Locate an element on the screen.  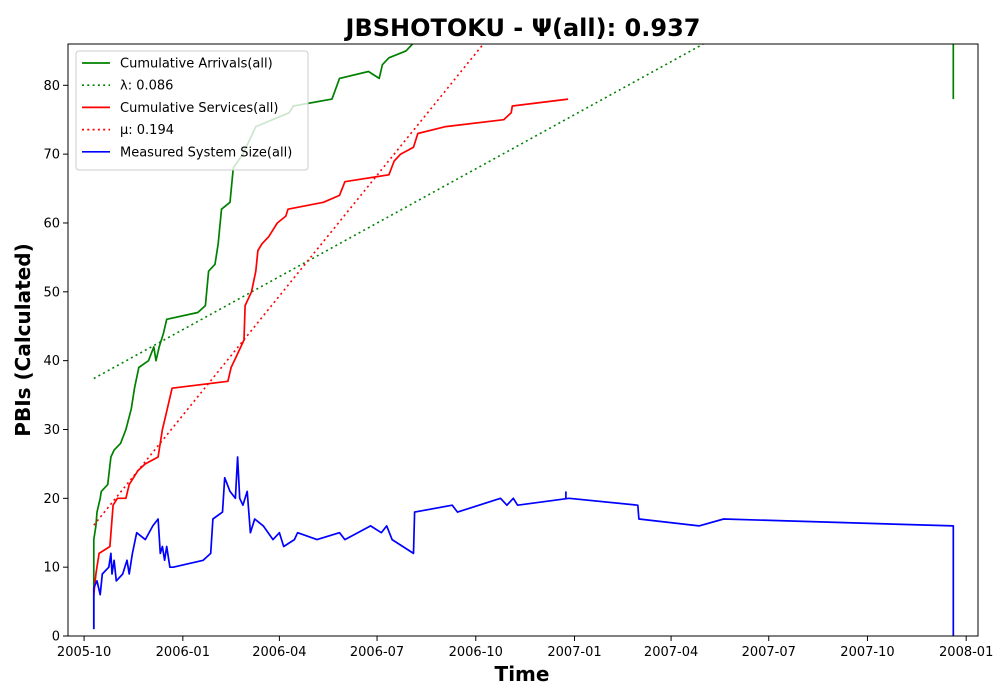
x-axis-label: Time is located at coordinates (522, 674).